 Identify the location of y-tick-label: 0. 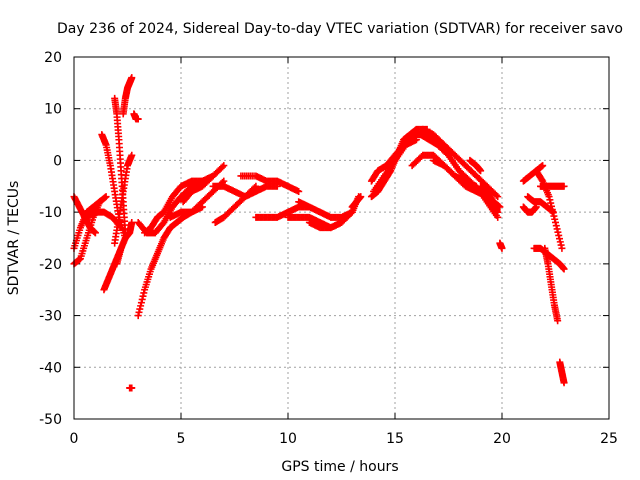
(57, 161).